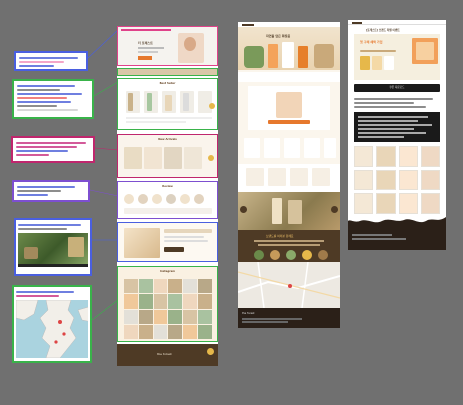 This screenshot has width=463, height=405. What do you see at coordinates (167, 242) in the screenshot?
I see `feature-section` at bounding box center [167, 242].